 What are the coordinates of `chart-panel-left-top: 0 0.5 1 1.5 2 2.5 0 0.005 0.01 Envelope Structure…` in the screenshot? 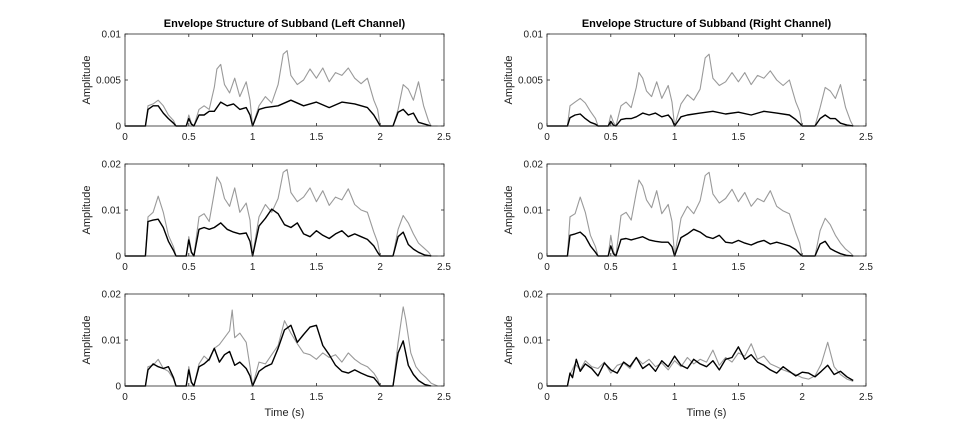 It's located at (266, 80).